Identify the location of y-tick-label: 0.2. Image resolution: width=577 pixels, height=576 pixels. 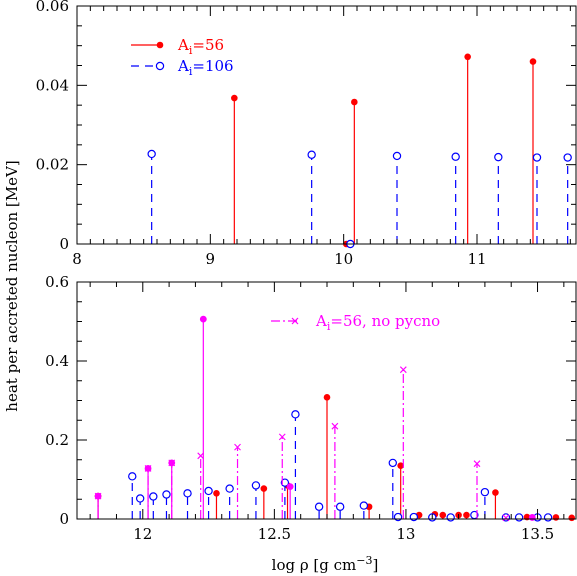
(57, 440).